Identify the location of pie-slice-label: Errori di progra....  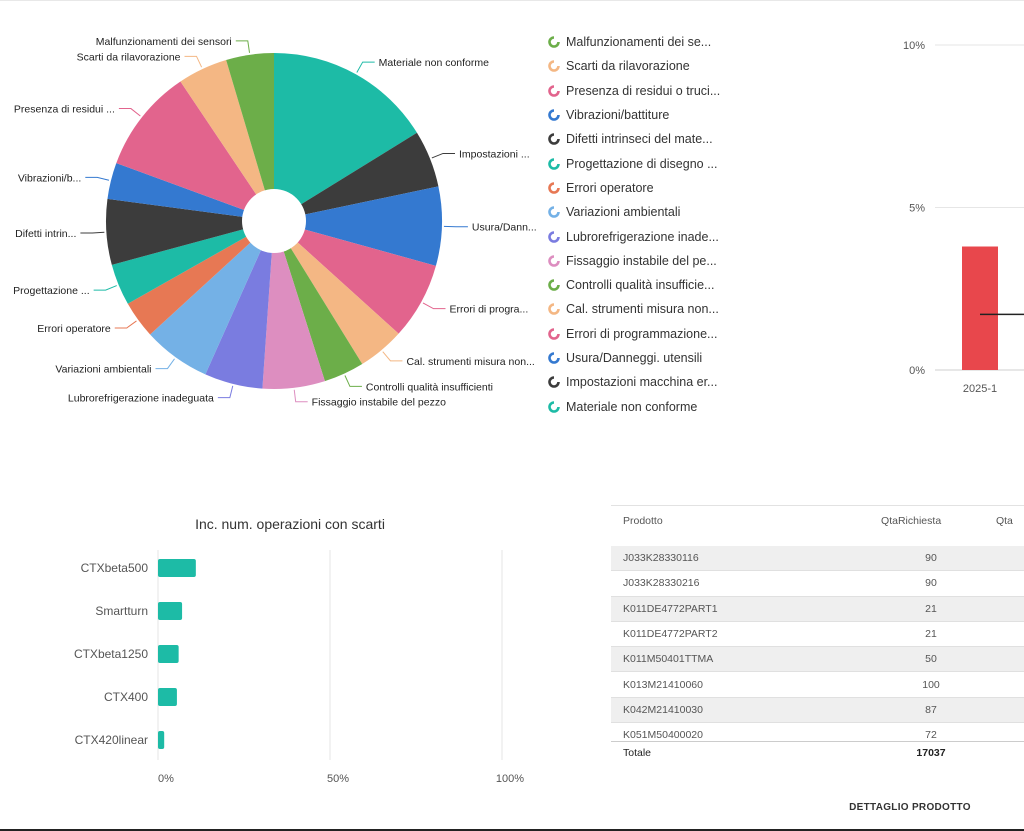
(488, 310).